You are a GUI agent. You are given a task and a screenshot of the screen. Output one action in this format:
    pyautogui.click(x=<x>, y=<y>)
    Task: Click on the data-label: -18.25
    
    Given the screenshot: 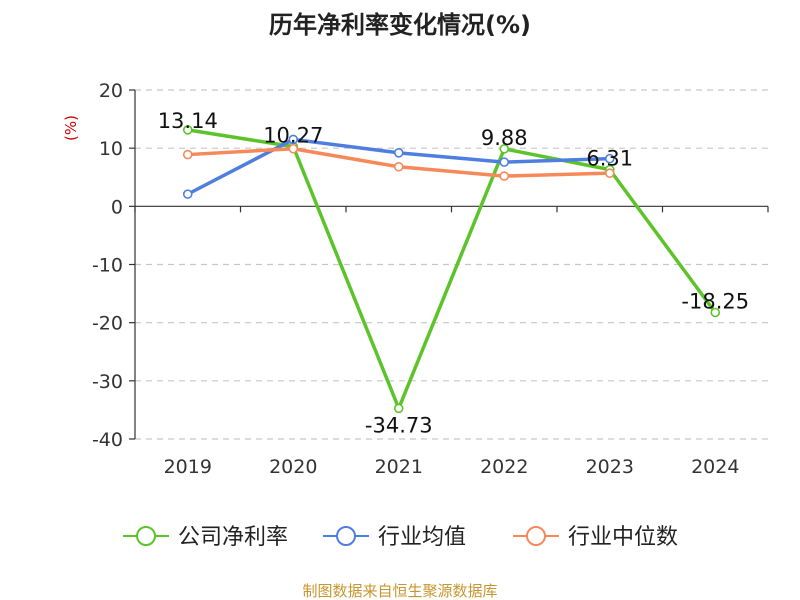 What is the action you would take?
    pyautogui.click(x=715, y=301)
    